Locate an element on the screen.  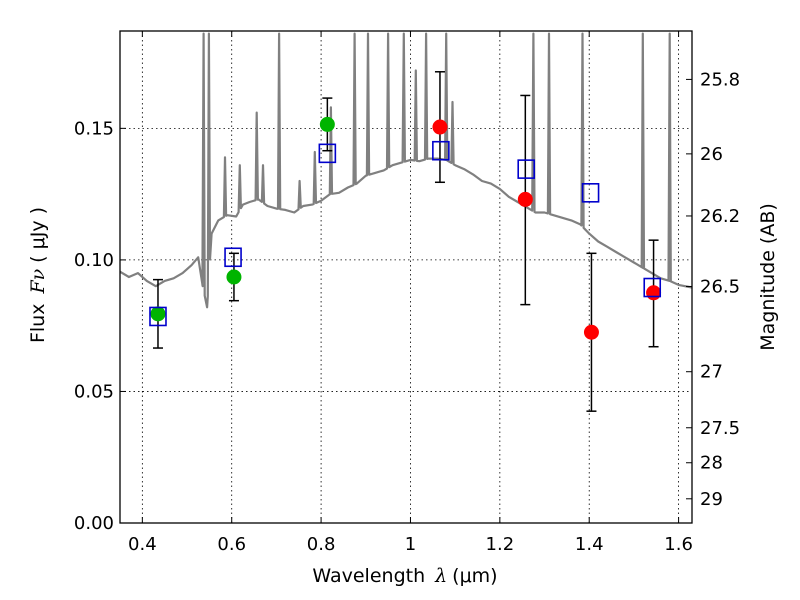
magnitude-tick-label: 27.5 is located at coordinates (720, 428).